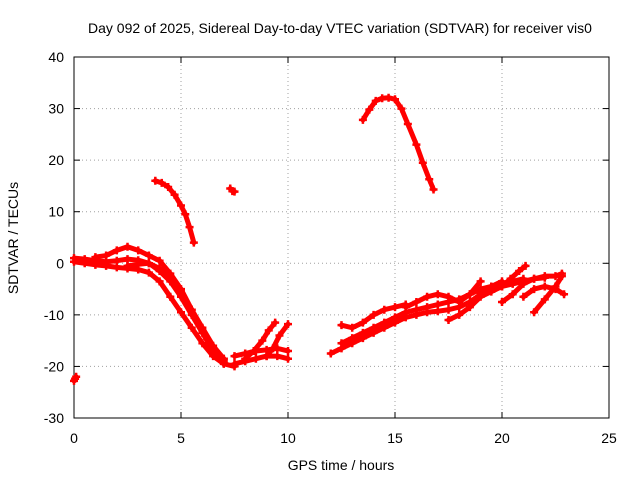  What do you see at coordinates (54, 315) in the screenshot?
I see `y-tick-label: -10` at bounding box center [54, 315].